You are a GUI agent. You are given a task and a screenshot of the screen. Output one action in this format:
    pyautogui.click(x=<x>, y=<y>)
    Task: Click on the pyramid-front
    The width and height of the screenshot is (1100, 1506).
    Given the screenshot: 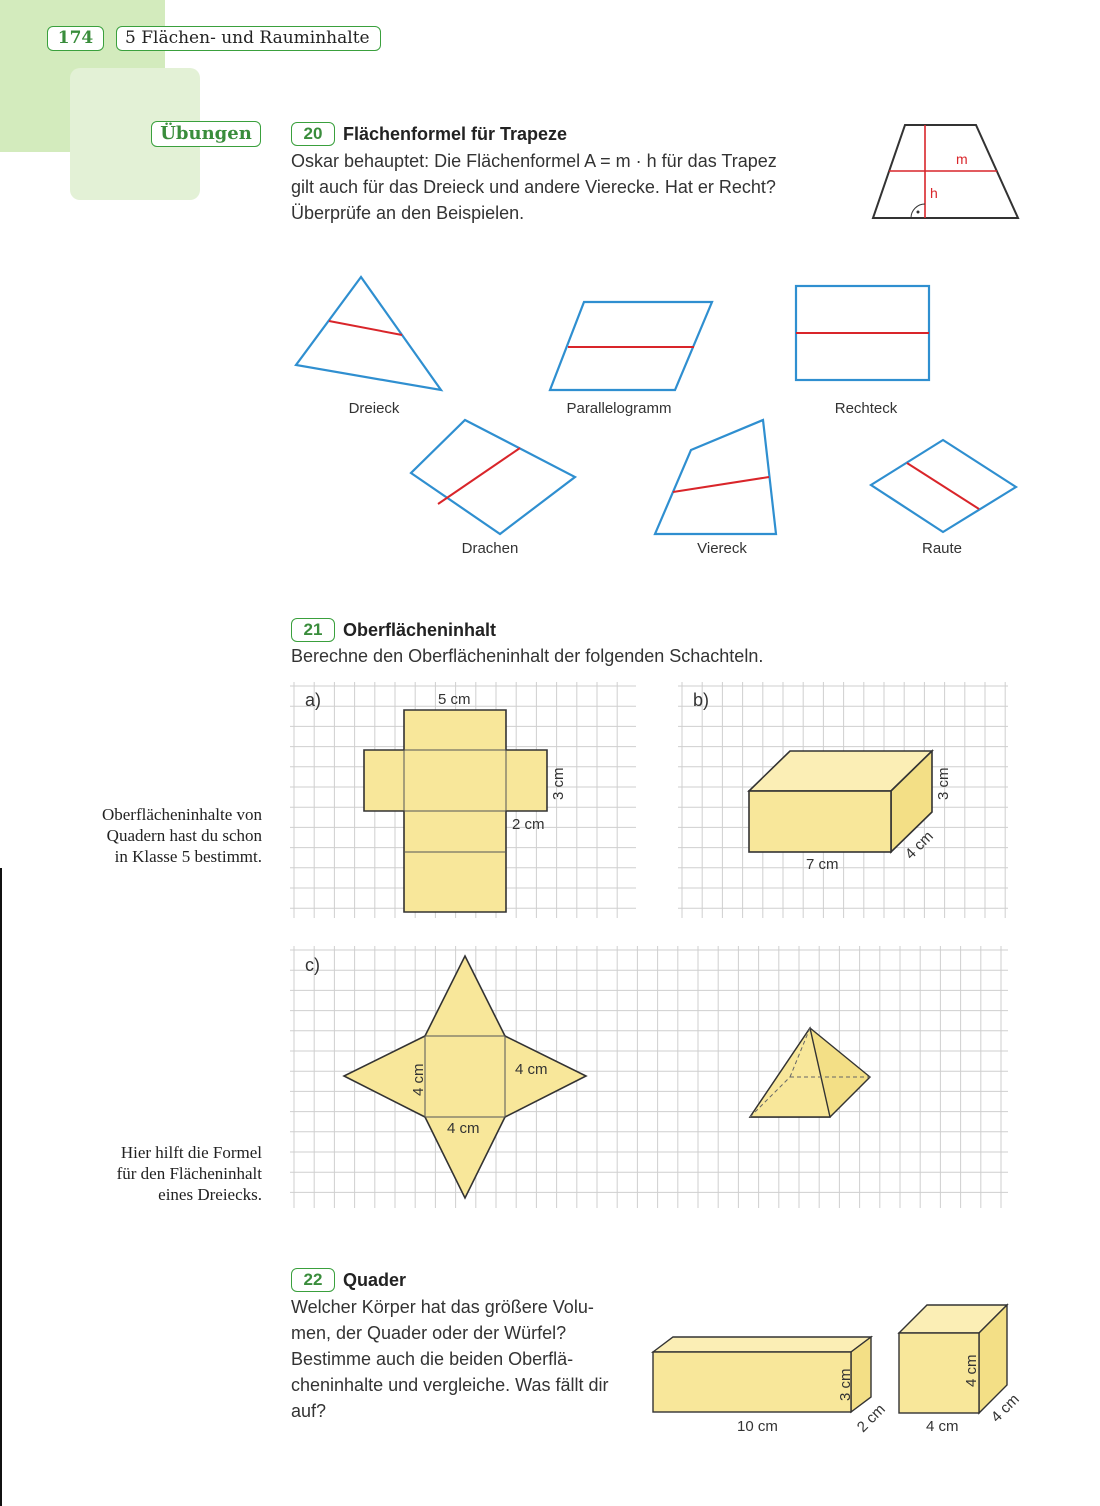 What is the action you would take?
    pyautogui.click(x=789, y=1072)
    